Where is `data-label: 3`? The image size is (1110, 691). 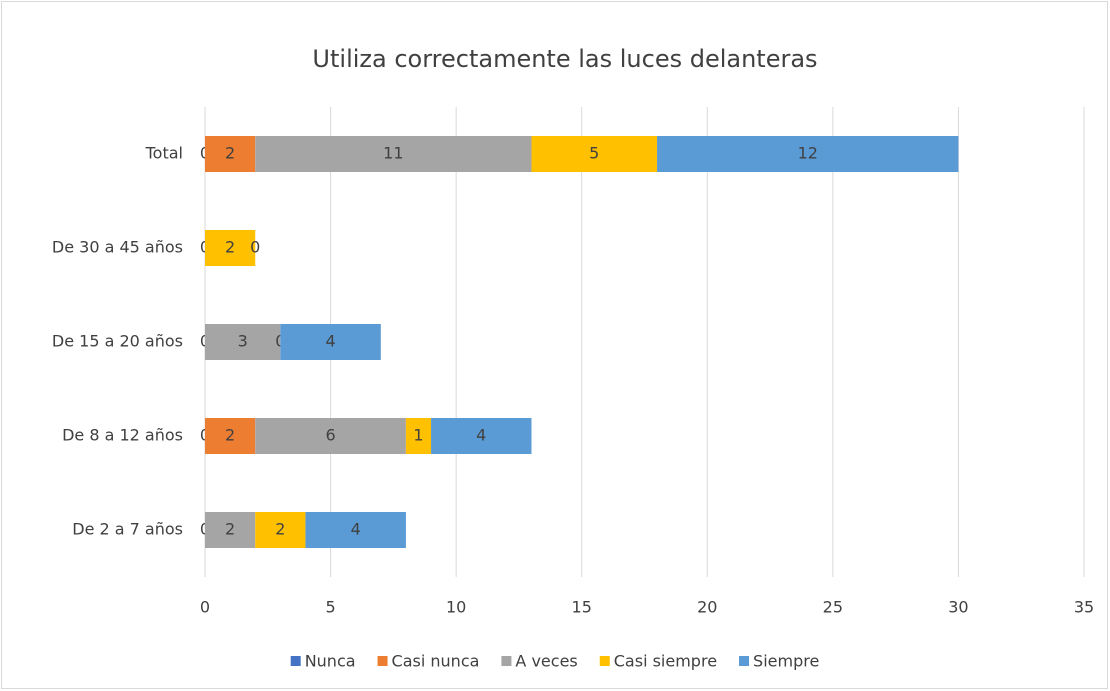 data-label: 3 is located at coordinates (243, 341).